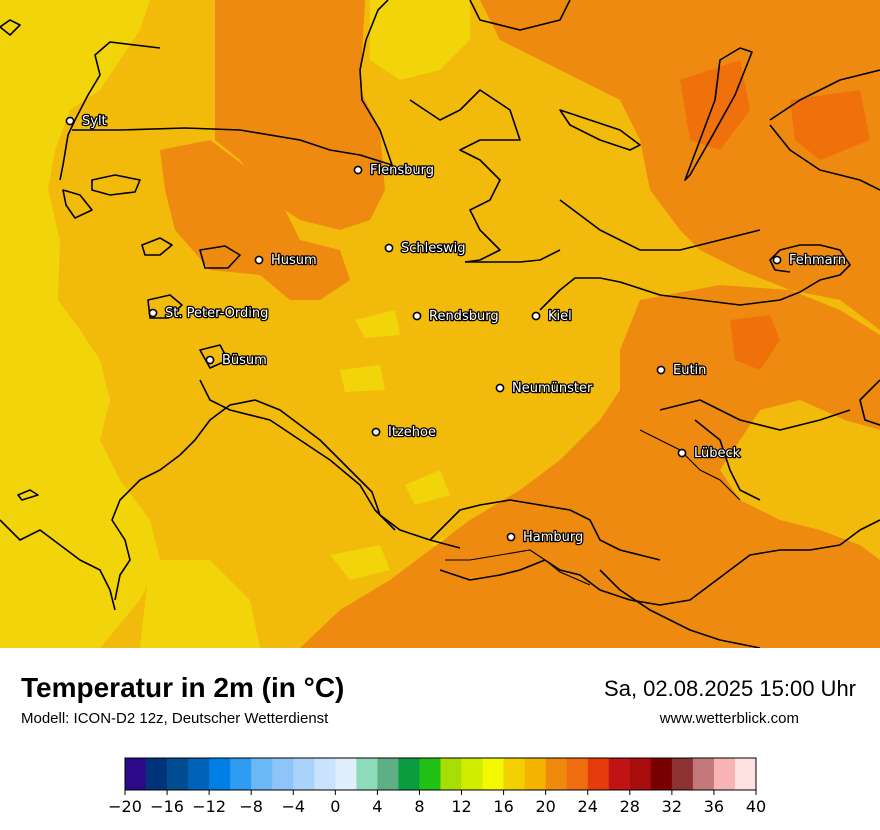 Image resolution: width=880 pixels, height=830 pixels. Describe the element at coordinates (419, 806) in the screenshot. I see `colorbar-tick-label: 8` at that location.